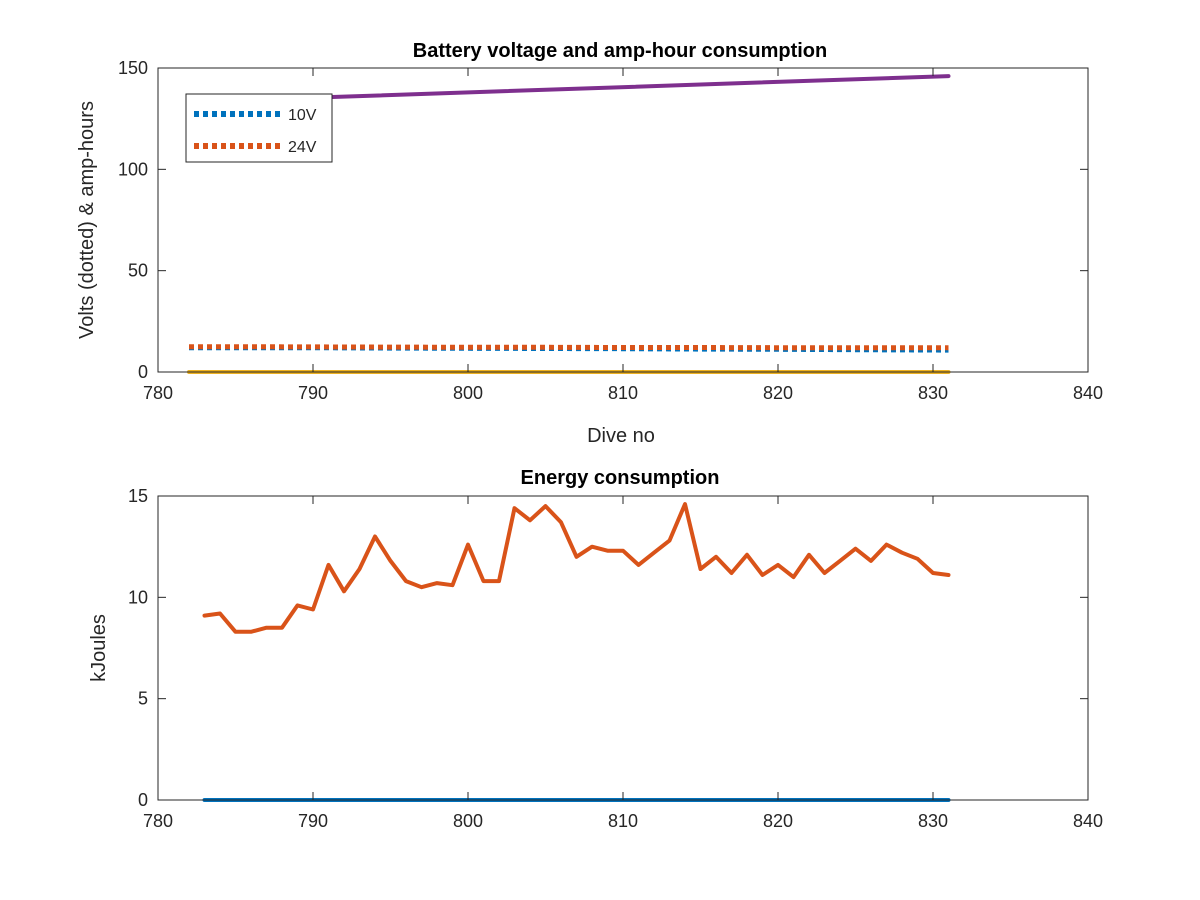 This screenshot has width=1200, height=900. Describe the element at coordinates (138, 271) in the screenshot. I see `battery-y-tick-label: 50` at that location.